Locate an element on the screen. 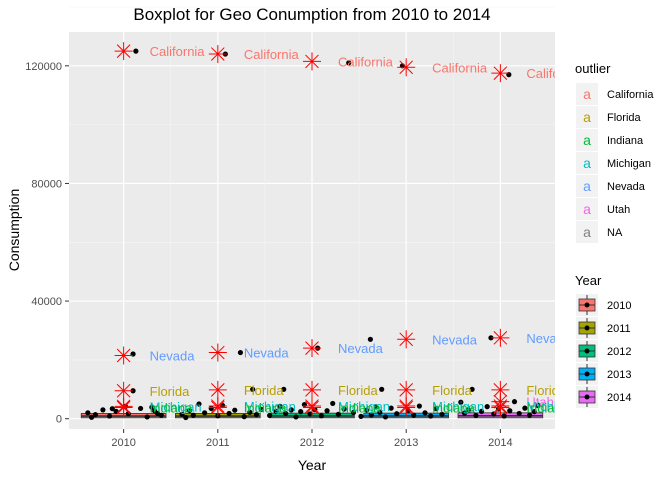 The height and width of the screenshot is (480, 672). outlier-label: Florida is located at coordinates (264, 390).